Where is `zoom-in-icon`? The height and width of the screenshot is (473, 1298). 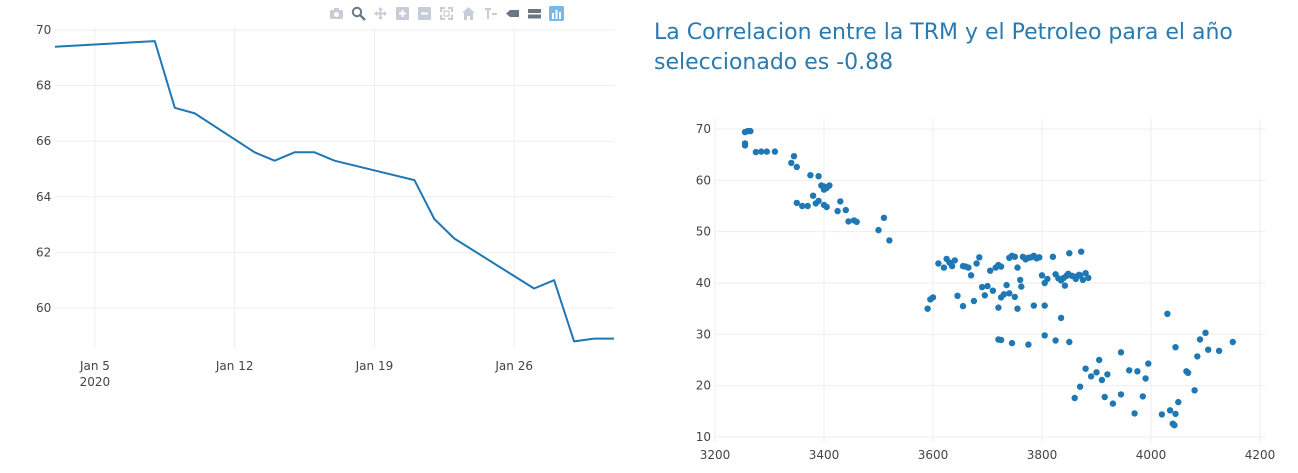 zoom-in-icon is located at coordinates (402, 13).